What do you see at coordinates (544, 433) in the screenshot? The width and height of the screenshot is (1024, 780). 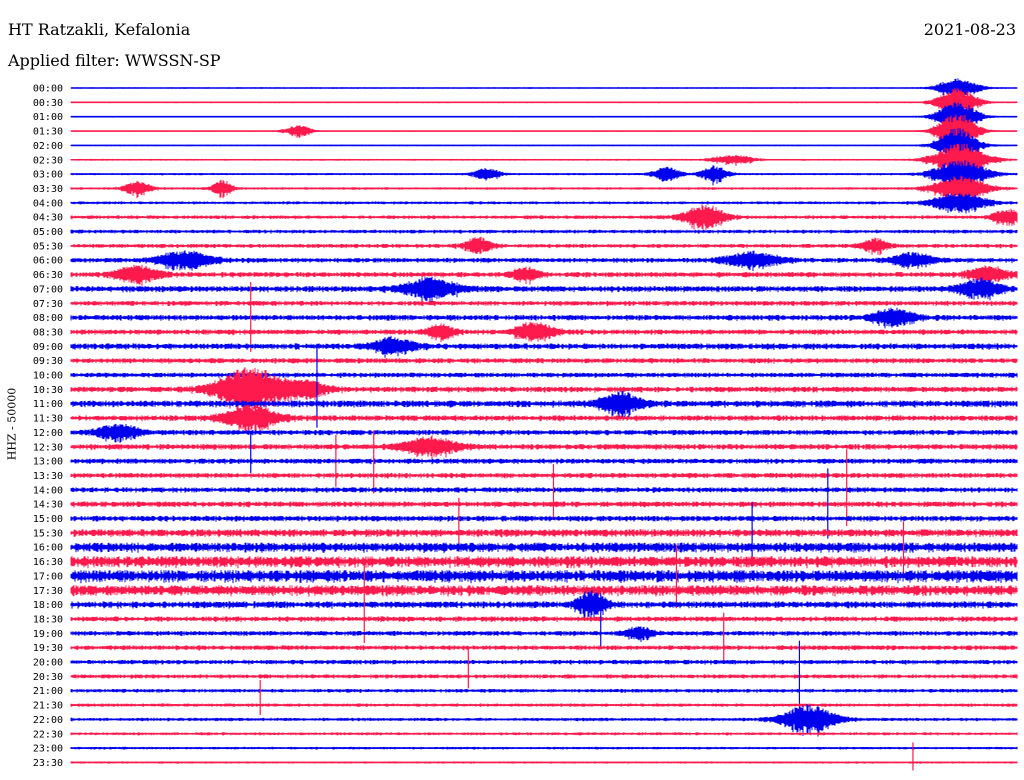 I see `trace-12:00` at bounding box center [544, 433].